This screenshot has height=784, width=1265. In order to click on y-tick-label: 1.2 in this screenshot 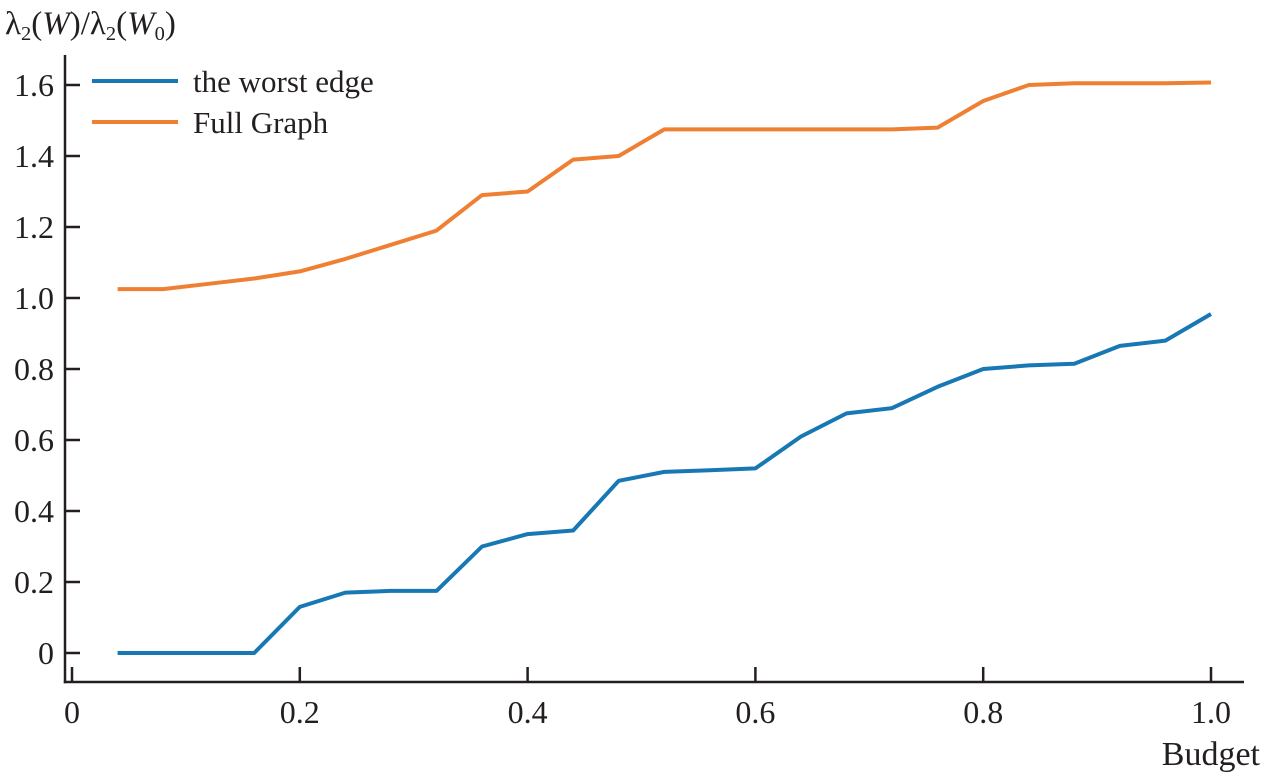, I will do `click(34, 227)`.